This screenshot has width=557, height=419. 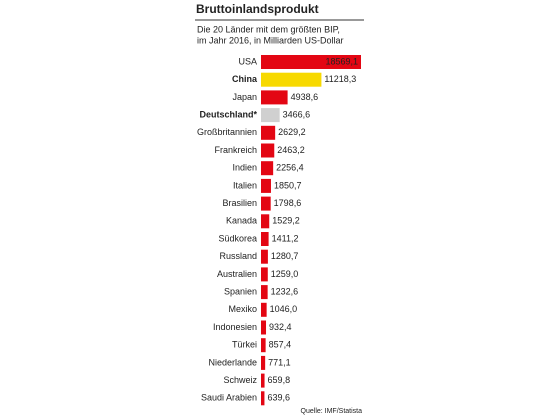 I want to click on category-label: Türkei, so click(x=244, y=345).